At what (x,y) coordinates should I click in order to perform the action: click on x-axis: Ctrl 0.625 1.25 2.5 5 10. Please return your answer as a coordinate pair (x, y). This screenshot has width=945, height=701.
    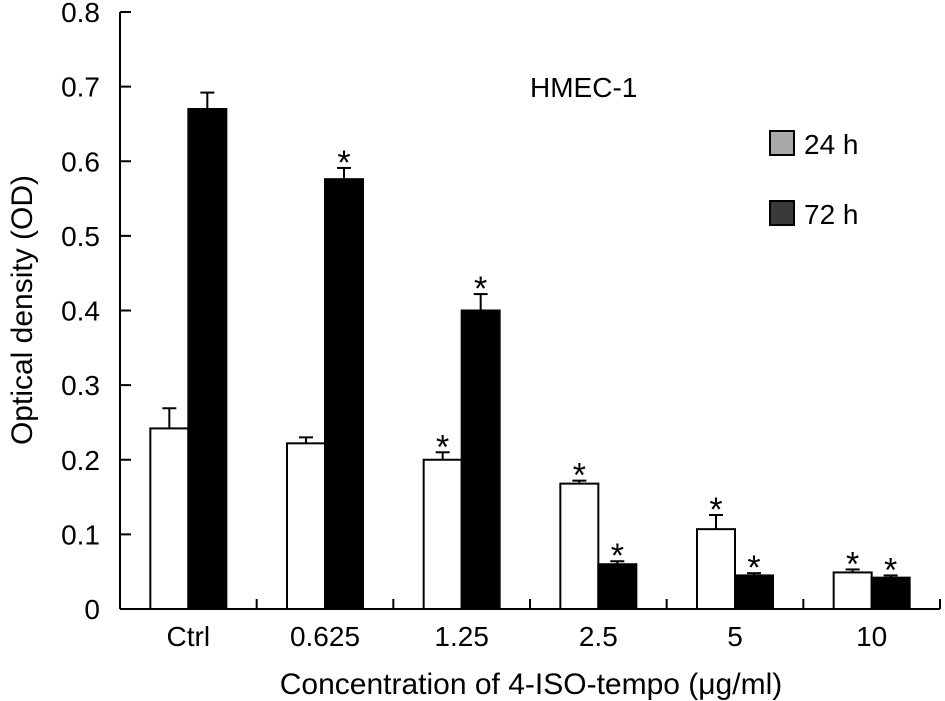
    Looking at the image, I should click on (530, 625).